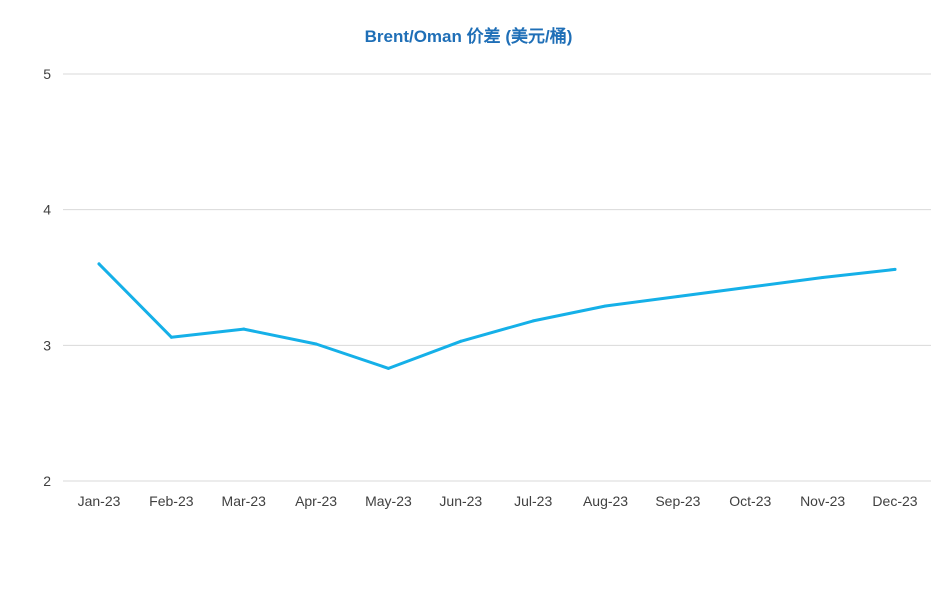 The image size is (937, 601). Describe the element at coordinates (605, 501) in the screenshot. I see `x-tick-label: Aug-23` at that location.